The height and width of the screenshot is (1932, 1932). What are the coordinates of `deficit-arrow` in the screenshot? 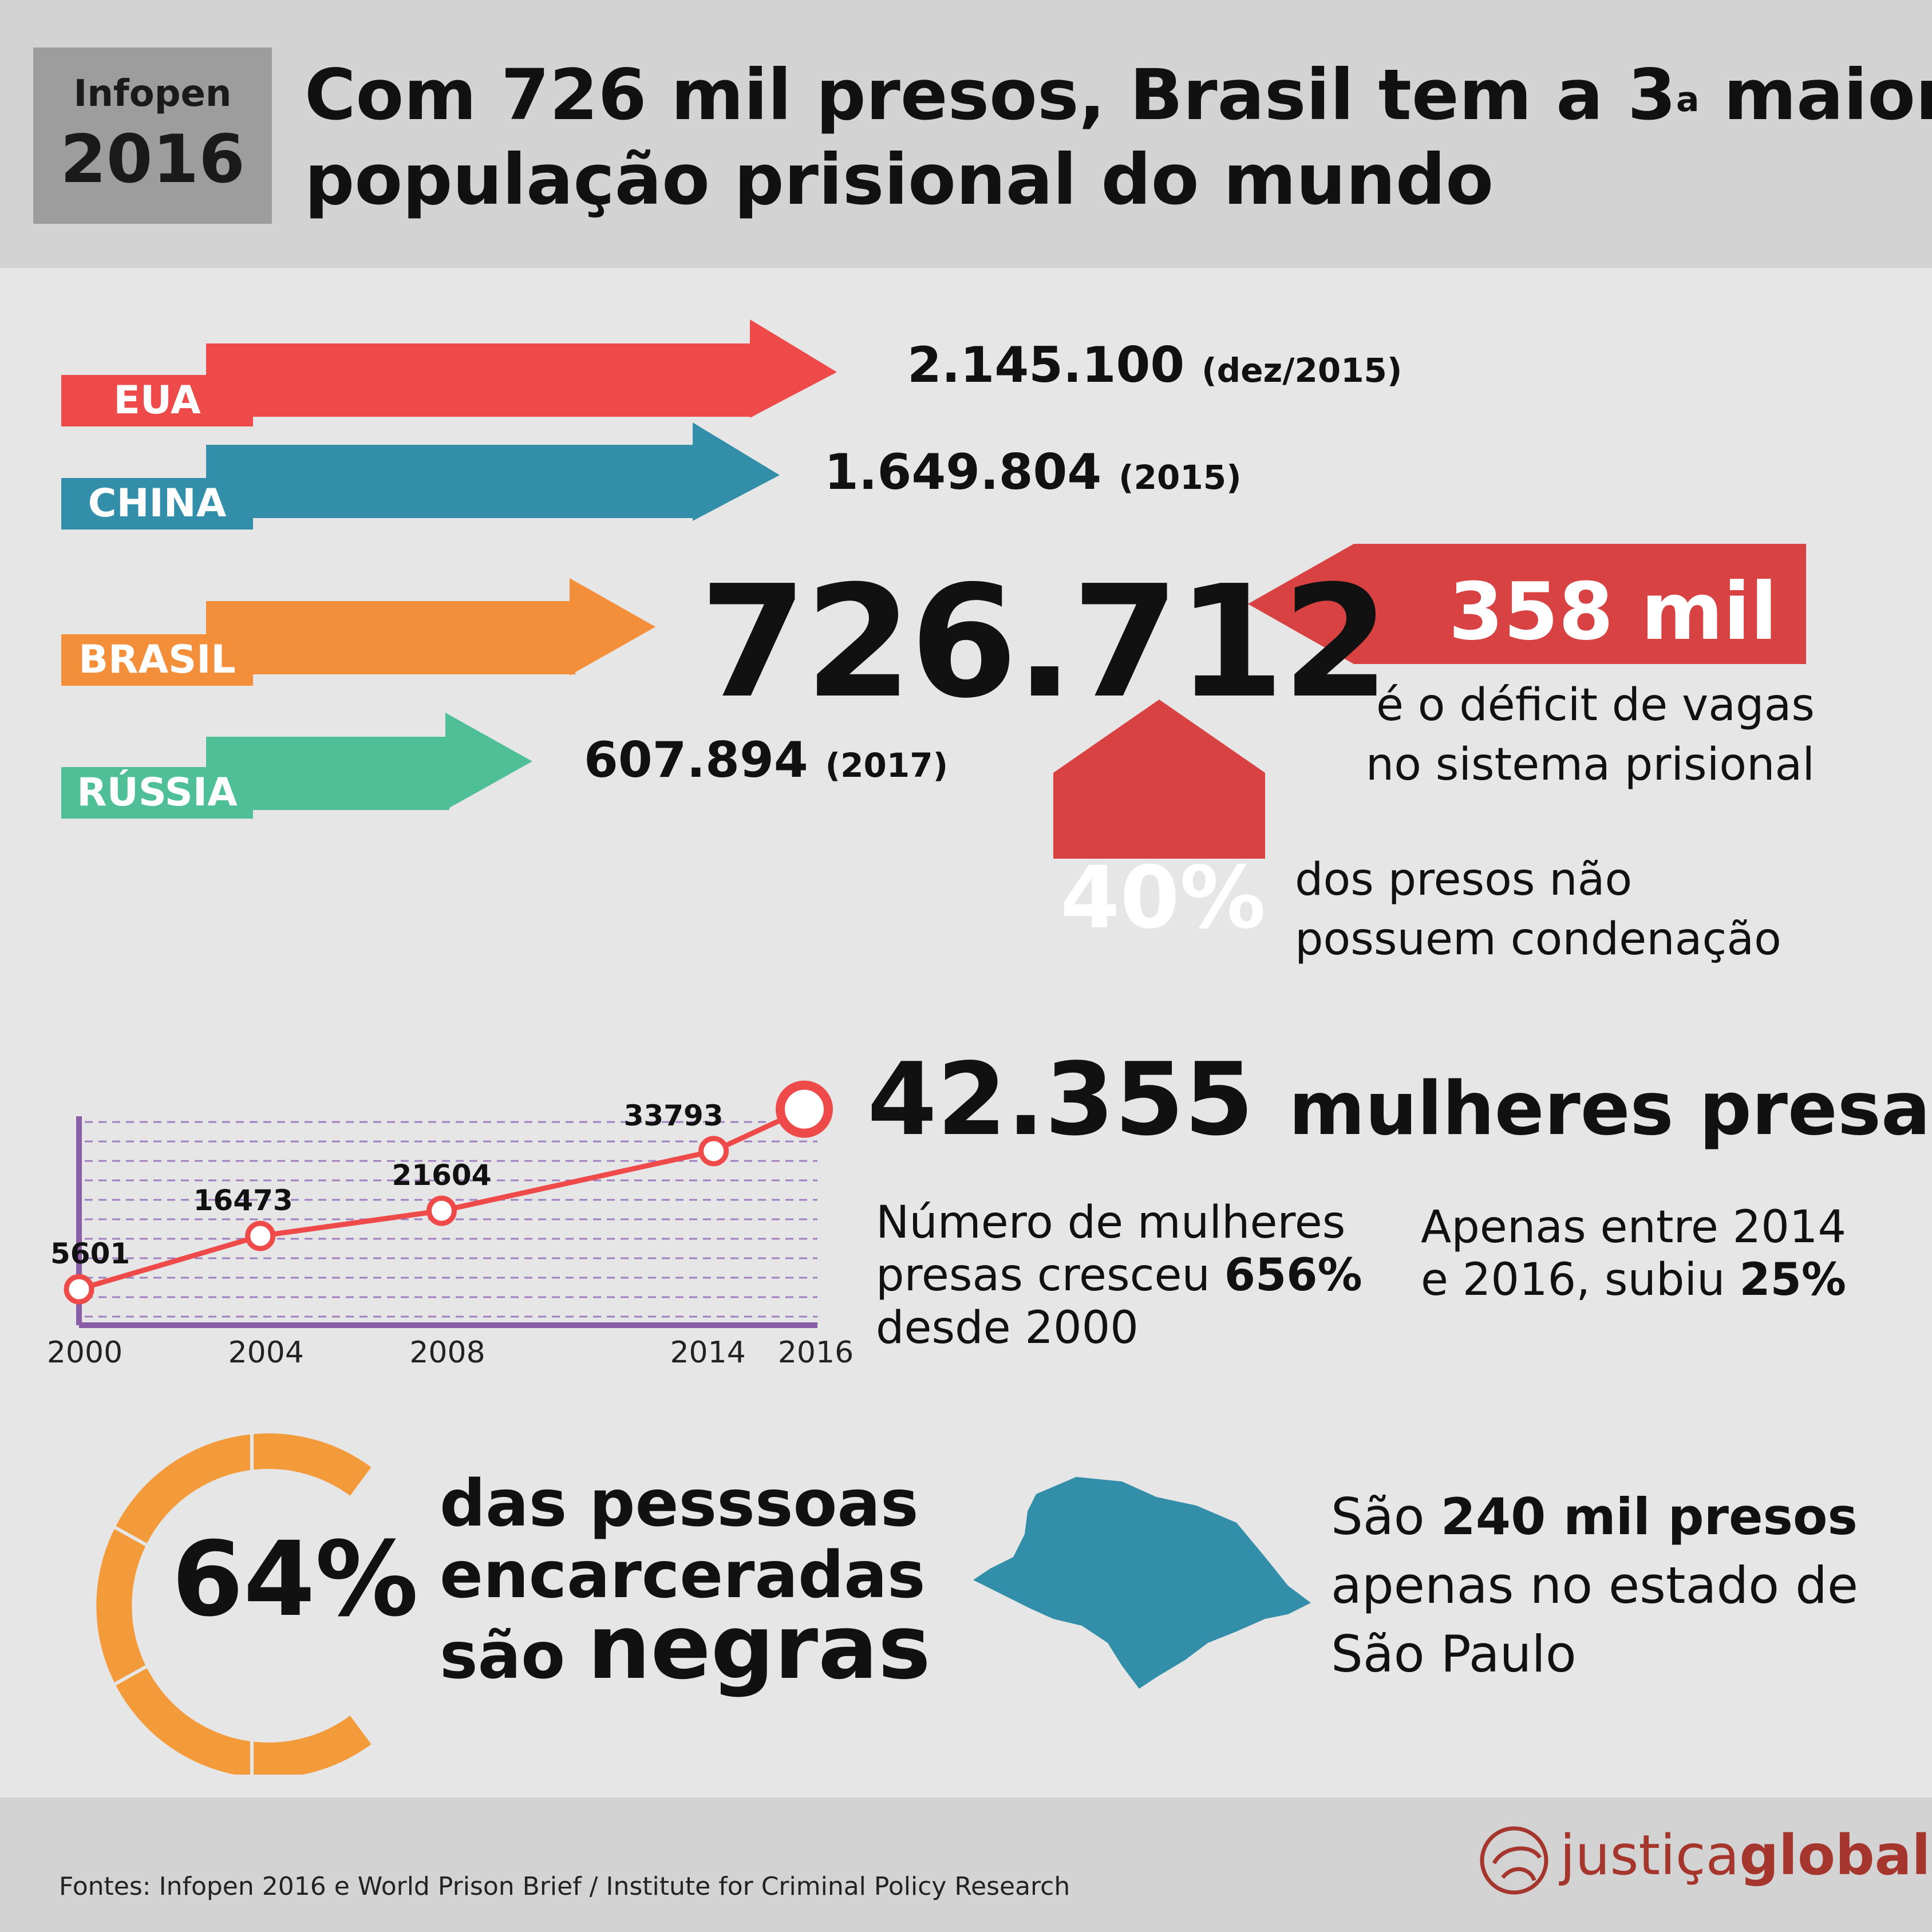 It's located at (1527, 604).